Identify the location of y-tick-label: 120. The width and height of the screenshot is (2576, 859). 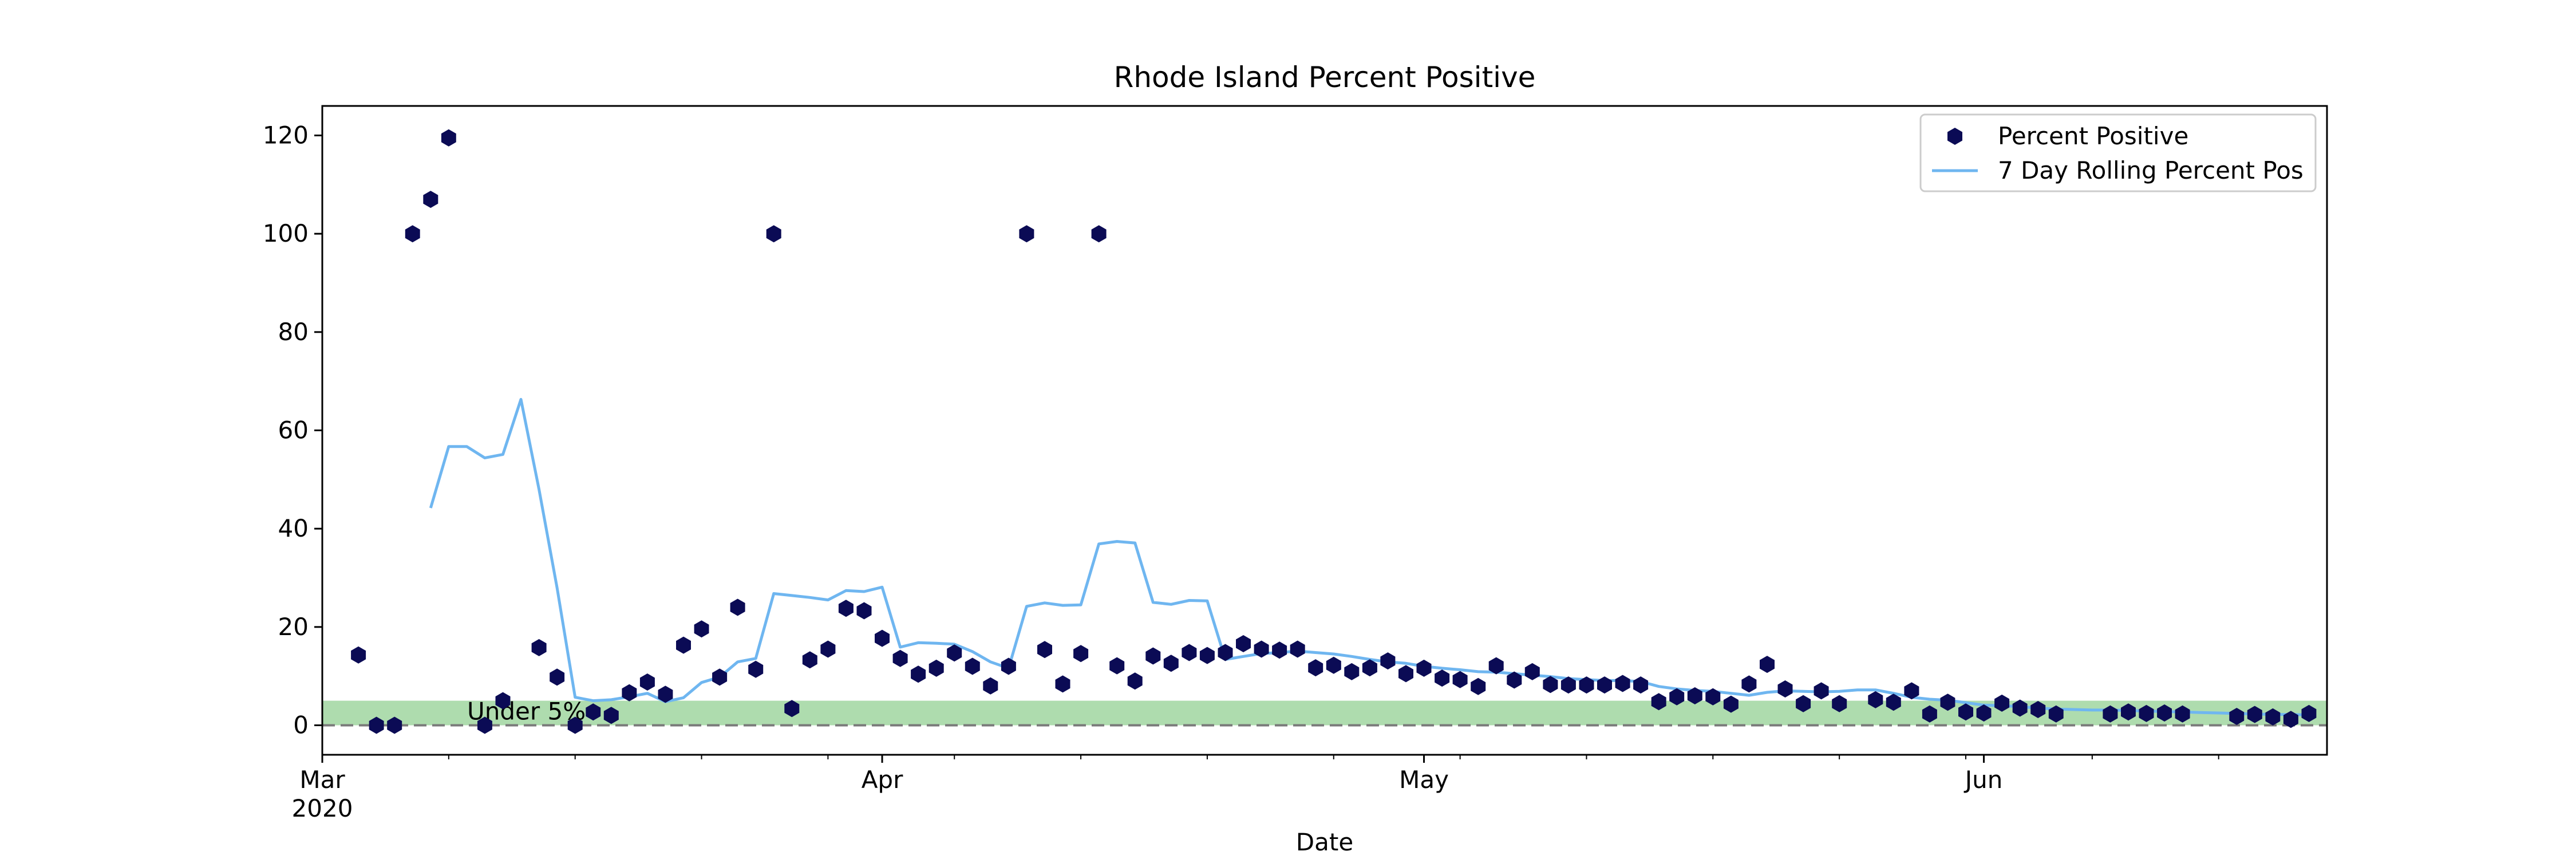
(286, 135).